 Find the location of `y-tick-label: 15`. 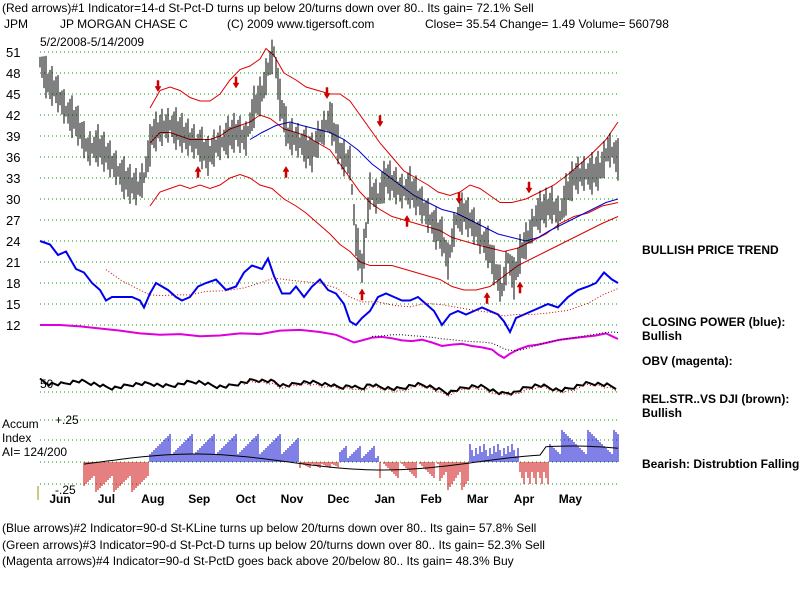

y-tick-label: 15 is located at coordinates (13, 304).